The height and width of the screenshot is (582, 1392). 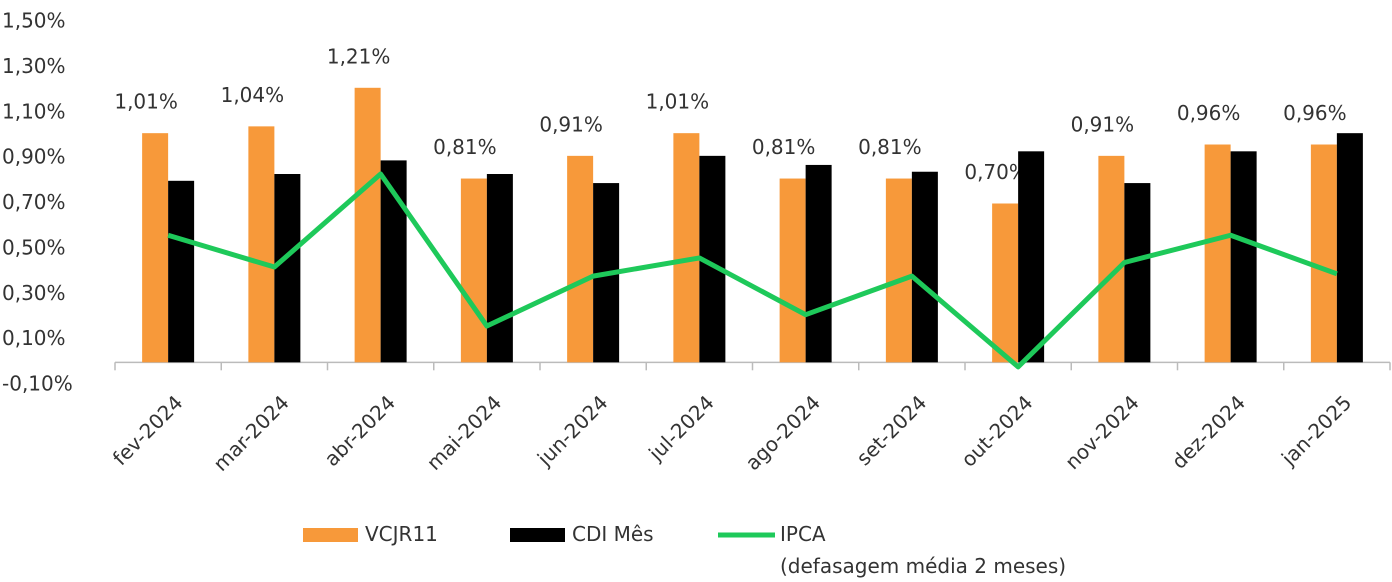 What do you see at coordinates (923, 550) in the screenshot?
I see `legend-label: IPCA (defasagem média 2 meses)` at bounding box center [923, 550].